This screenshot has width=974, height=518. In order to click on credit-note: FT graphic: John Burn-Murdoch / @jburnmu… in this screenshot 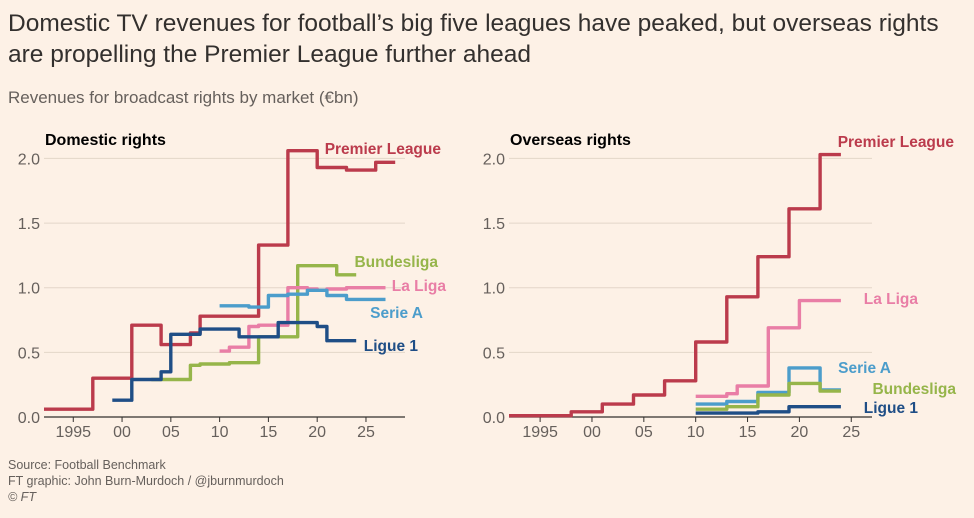, I will do `click(146, 481)`.